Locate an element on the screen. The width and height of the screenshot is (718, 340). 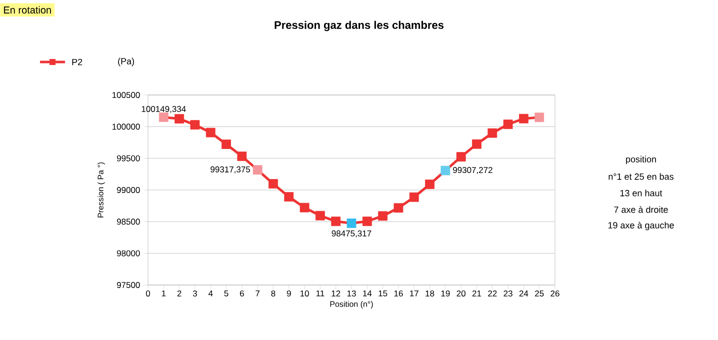
y-tick-label: 100500 is located at coordinates (126, 95).